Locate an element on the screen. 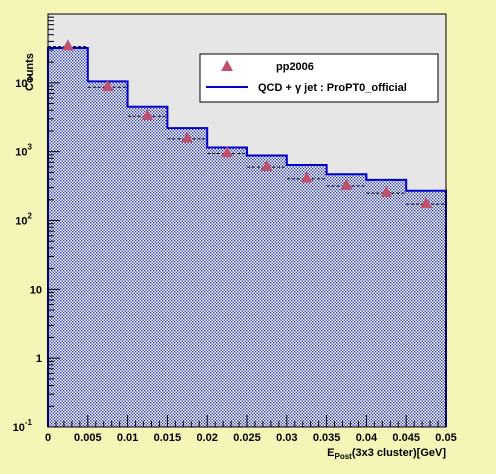 This screenshot has height=474, width=496. x-tick-label: 0.05 is located at coordinates (445, 438).